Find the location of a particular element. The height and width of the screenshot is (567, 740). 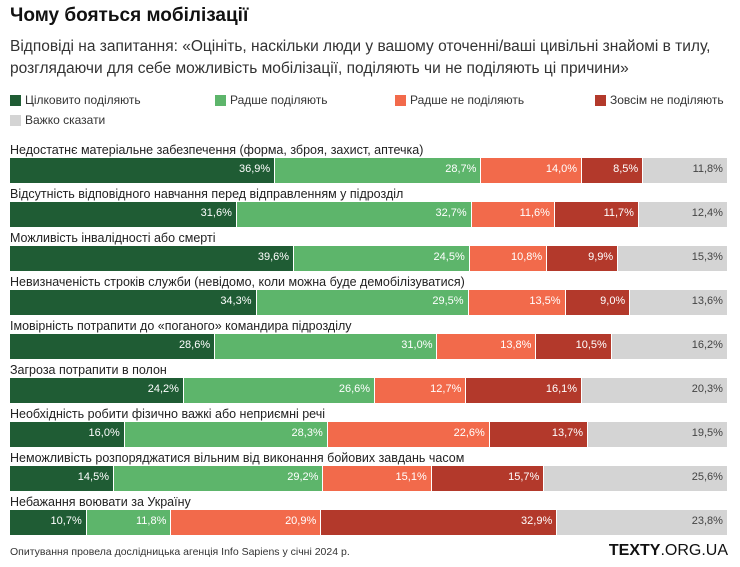

data-label: 11,7% is located at coordinates (618, 213).